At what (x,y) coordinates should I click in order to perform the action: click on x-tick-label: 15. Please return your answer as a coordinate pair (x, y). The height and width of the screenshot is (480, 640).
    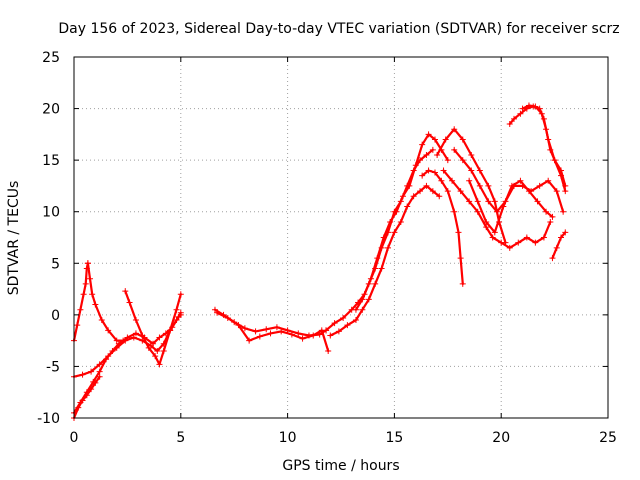
    Looking at the image, I should click on (394, 438).